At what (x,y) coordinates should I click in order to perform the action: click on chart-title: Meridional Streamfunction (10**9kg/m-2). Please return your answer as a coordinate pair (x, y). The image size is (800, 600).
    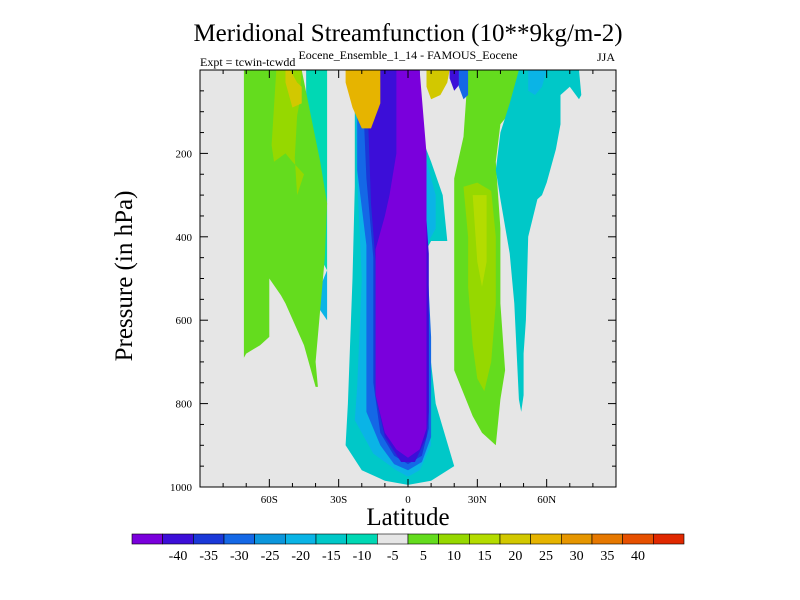
    Looking at the image, I should click on (407, 33).